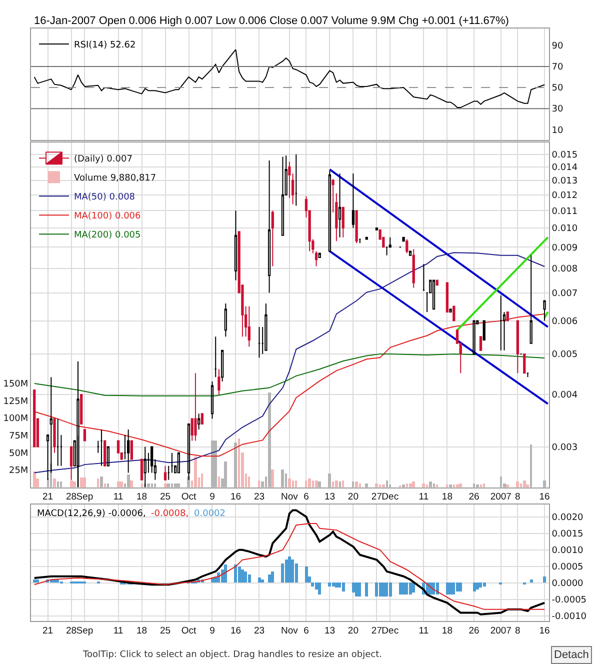  What do you see at coordinates (565, 447) in the screenshot?
I see `y-tick-label: 0.003` at bounding box center [565, 447].